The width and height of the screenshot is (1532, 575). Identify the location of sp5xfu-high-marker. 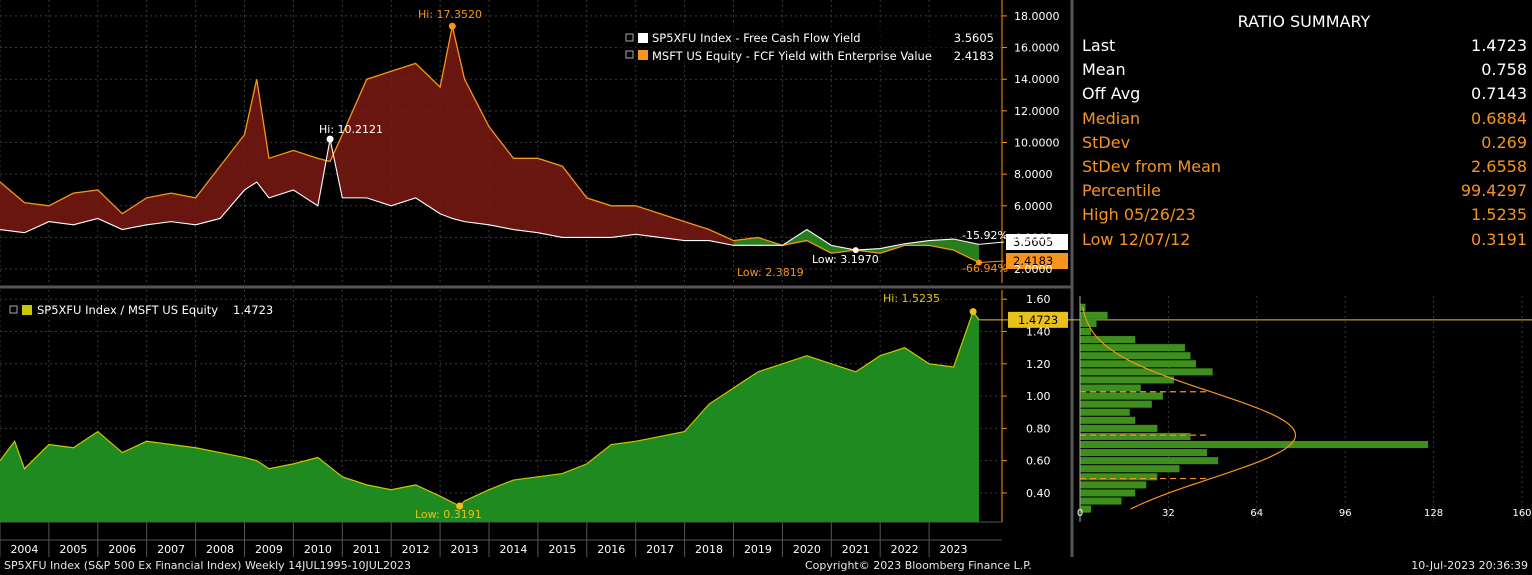
(330, 139).